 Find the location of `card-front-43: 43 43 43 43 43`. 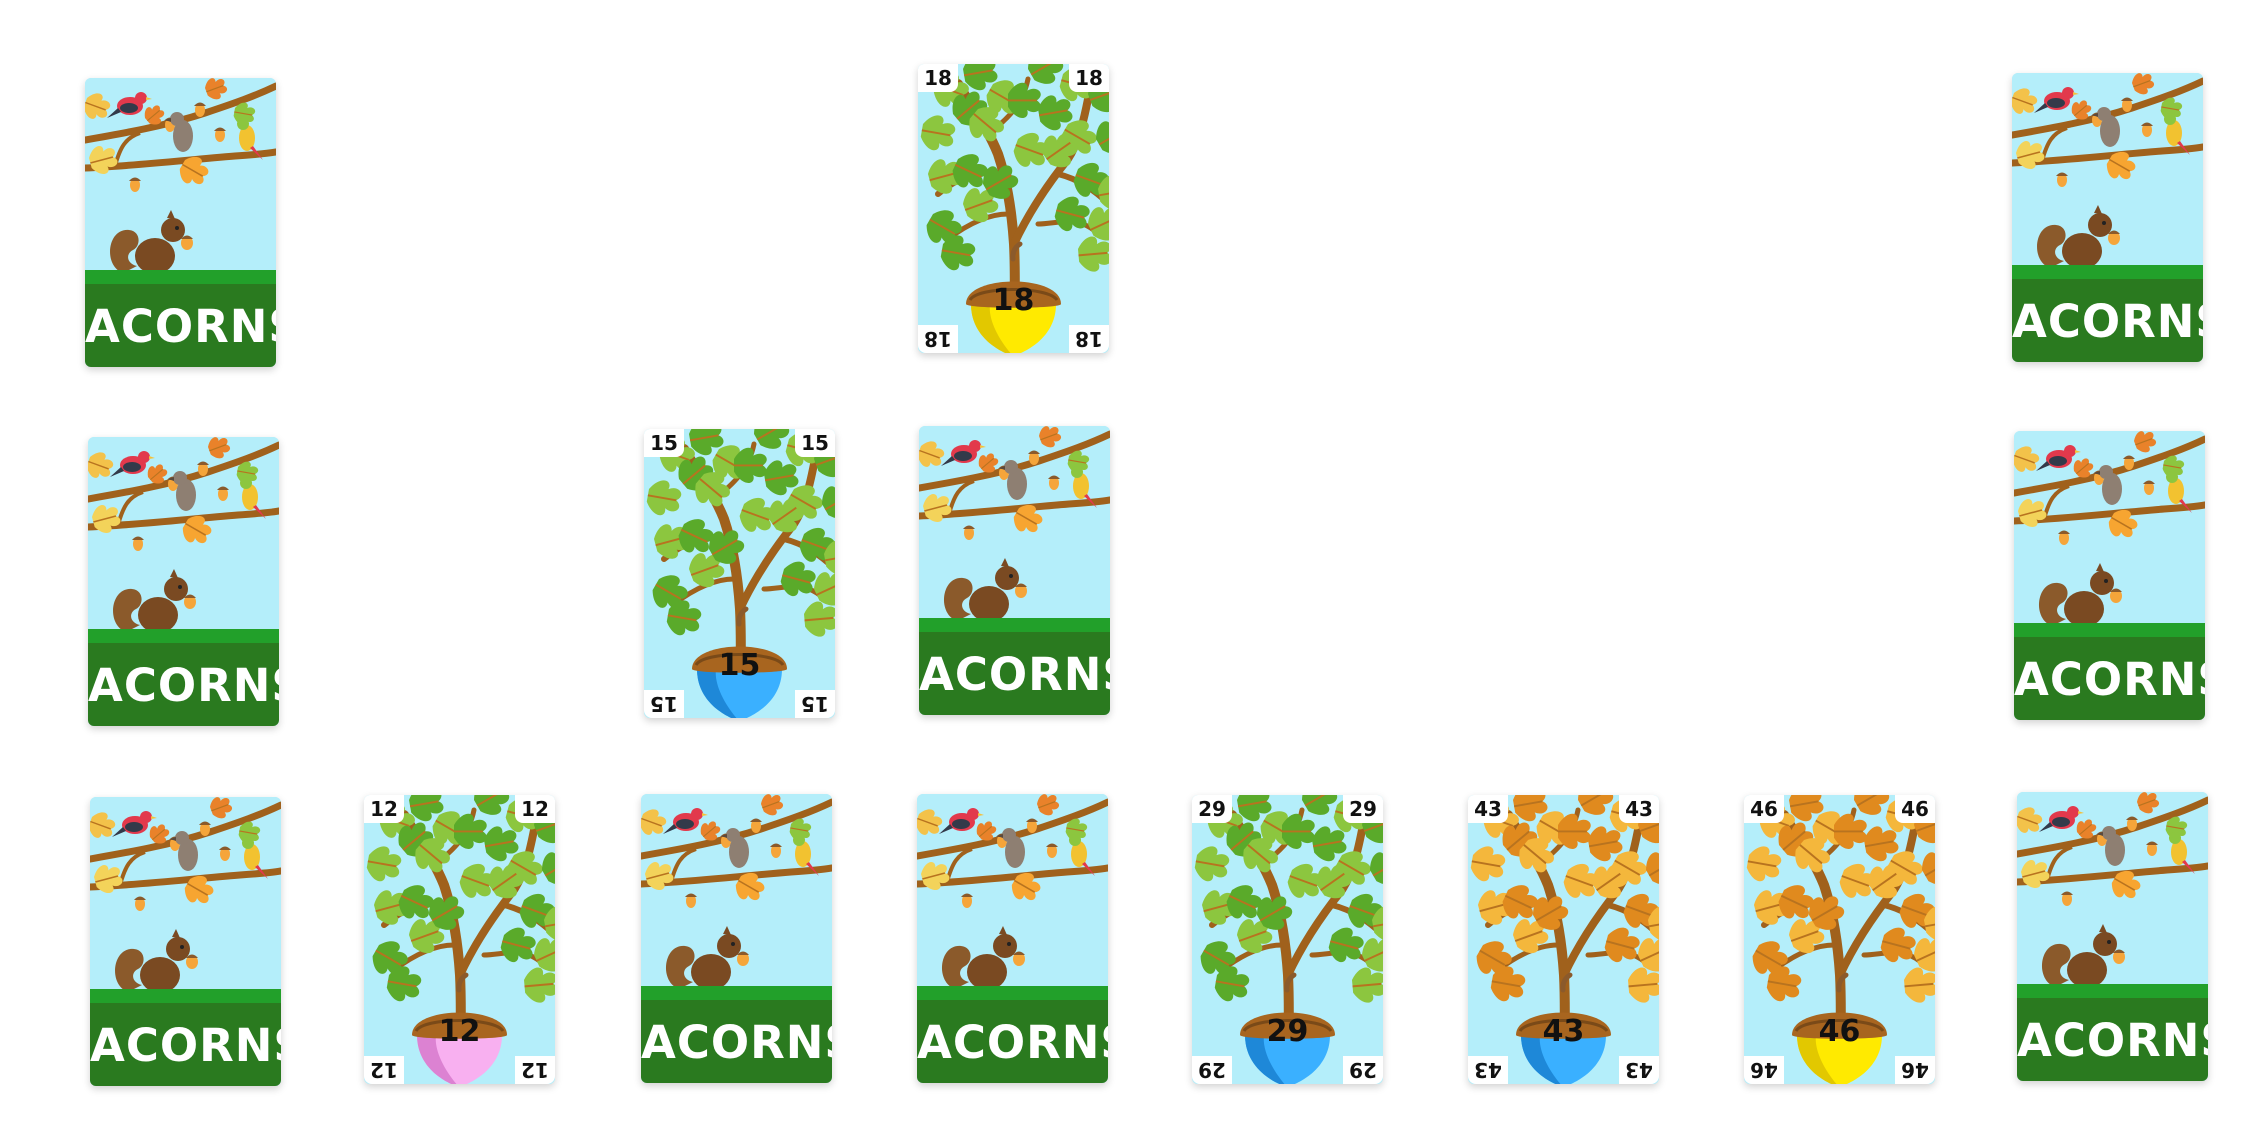

card-front-43: 43 43 43 43 43 is located at coordinates (1563, 939).